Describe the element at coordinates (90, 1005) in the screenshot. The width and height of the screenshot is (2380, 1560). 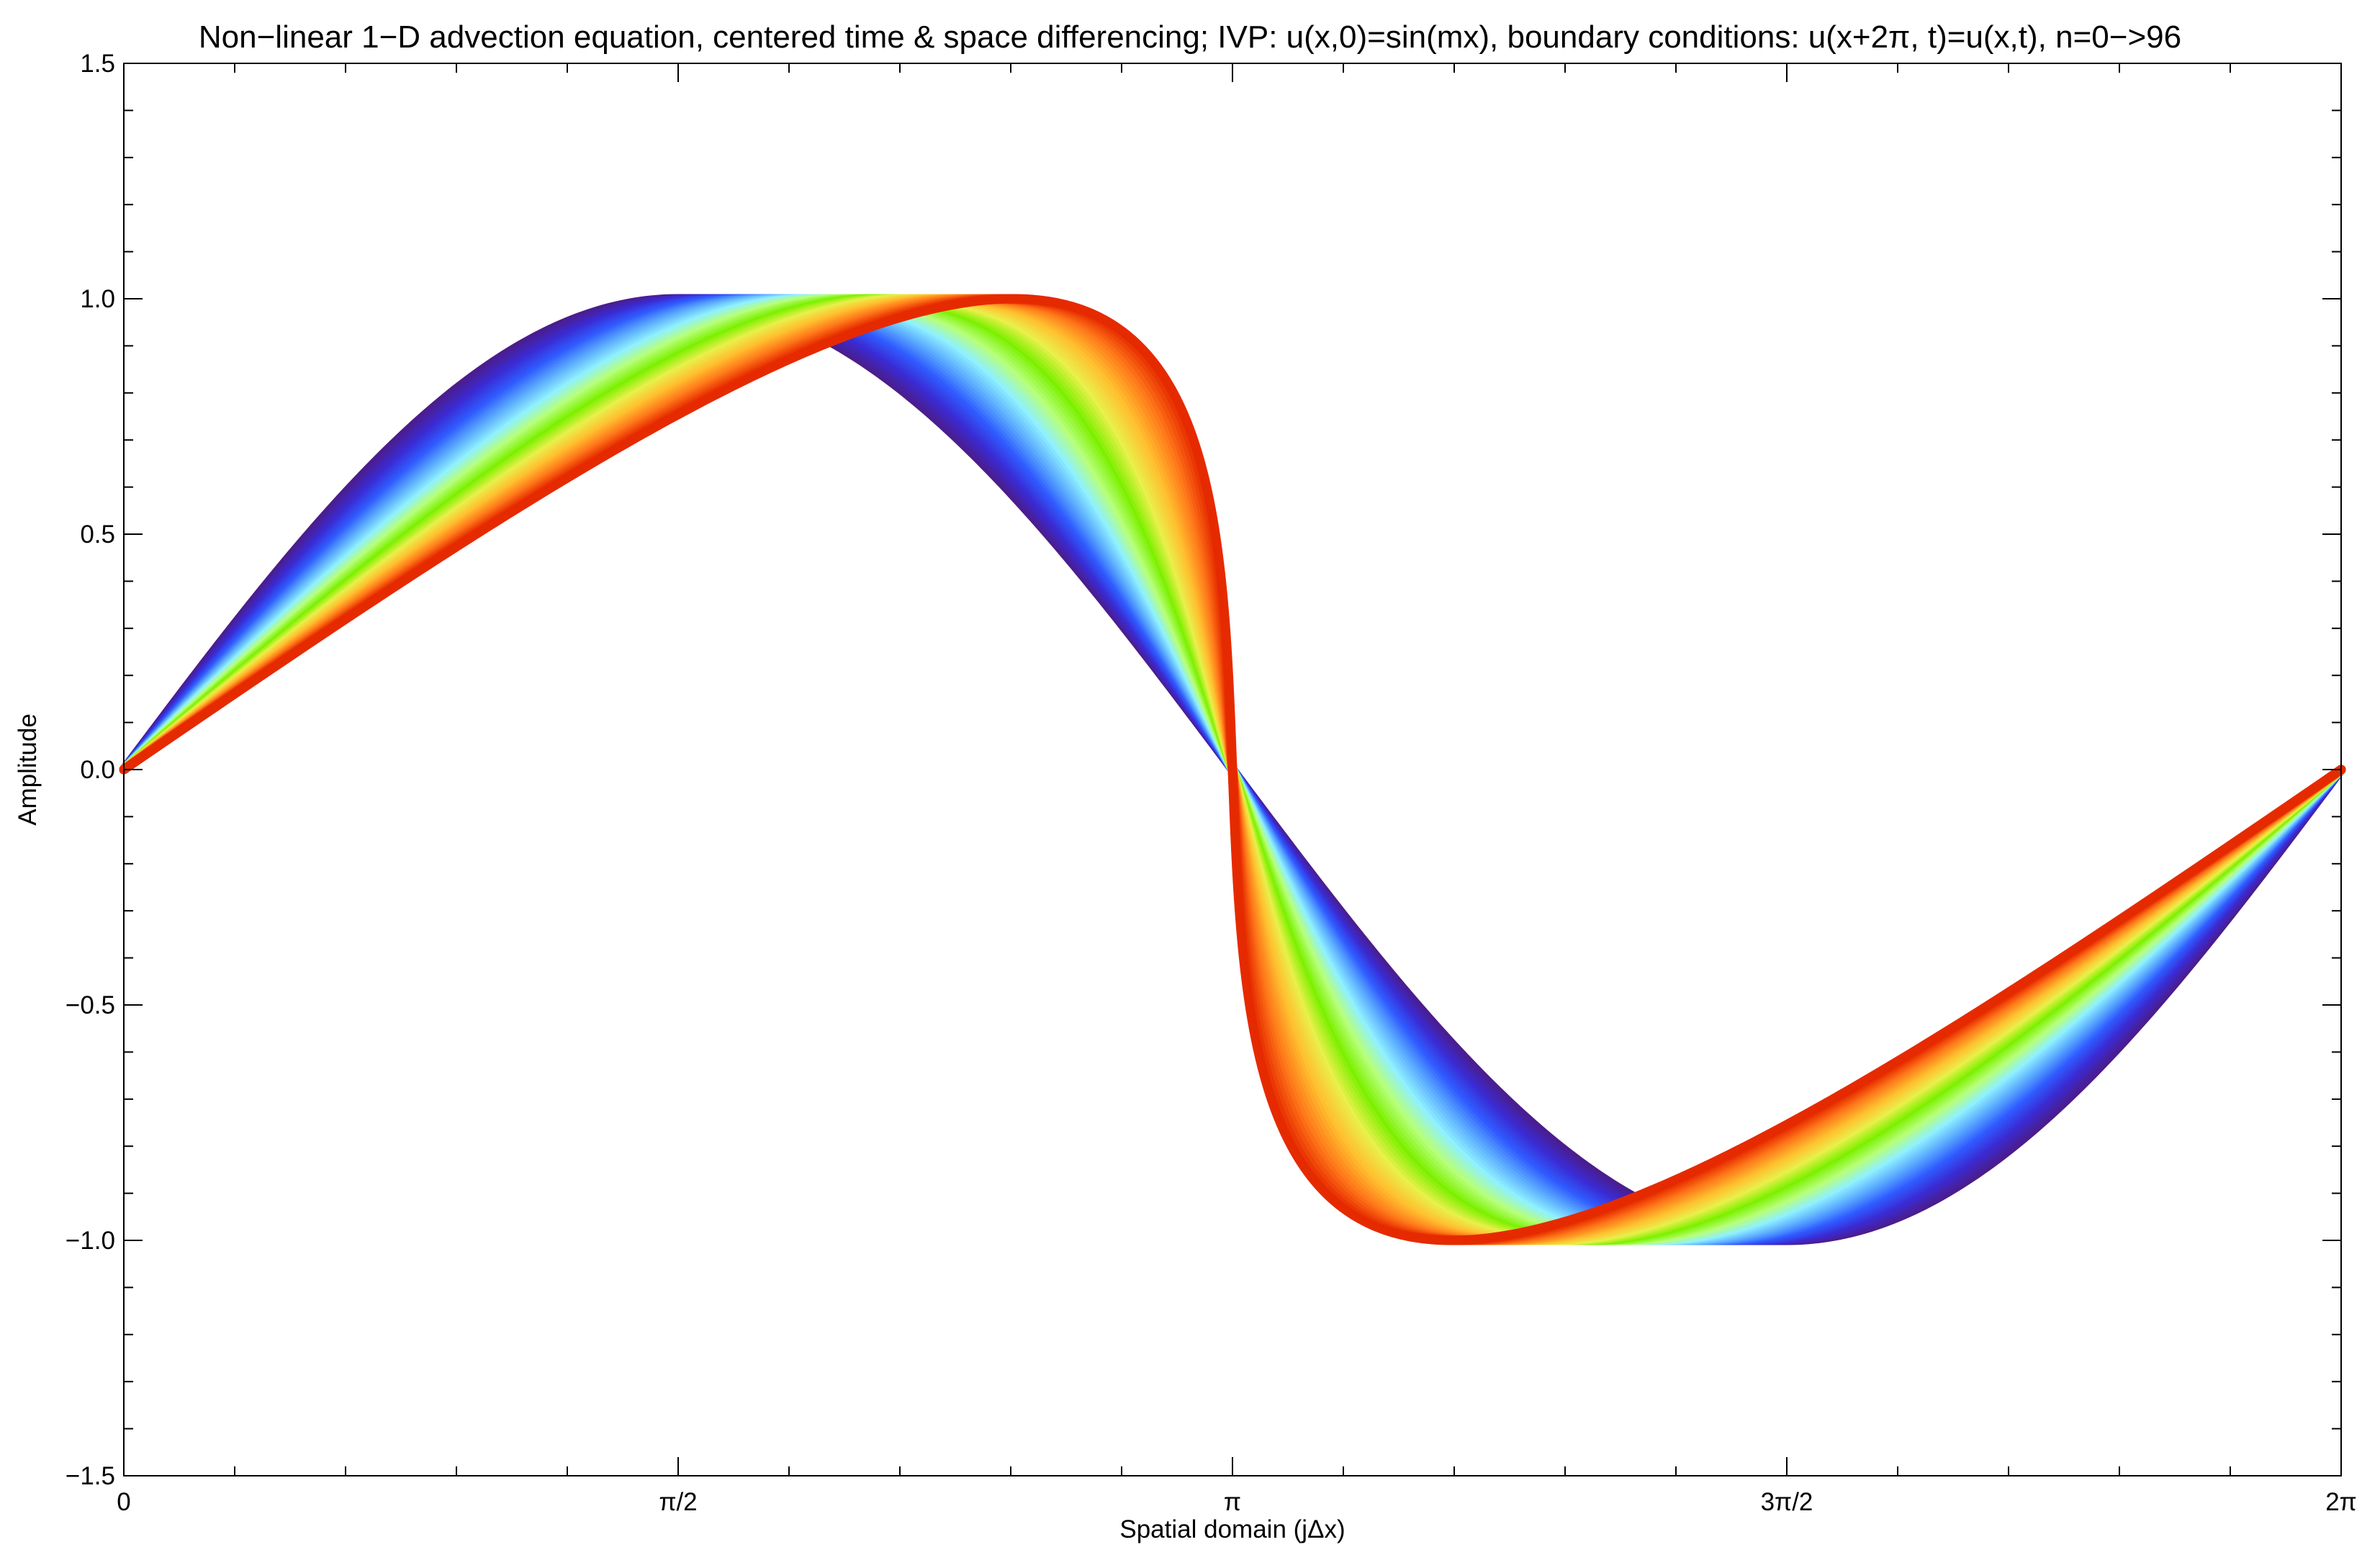
I see `y-tick-label-2: −0.5` at that location.